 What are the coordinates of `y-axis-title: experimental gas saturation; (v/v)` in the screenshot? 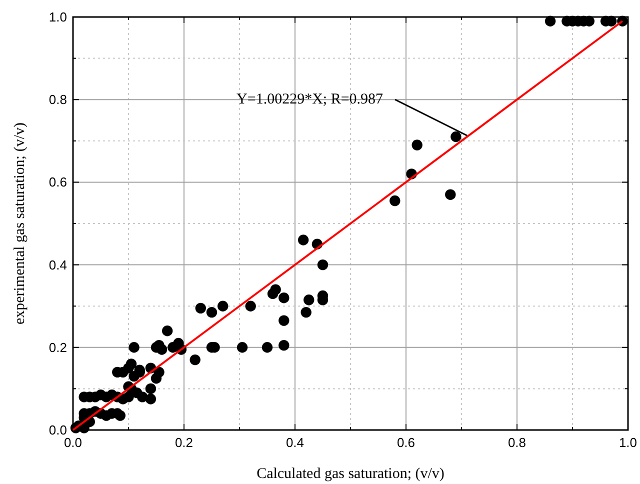 It's located at (20, 223).